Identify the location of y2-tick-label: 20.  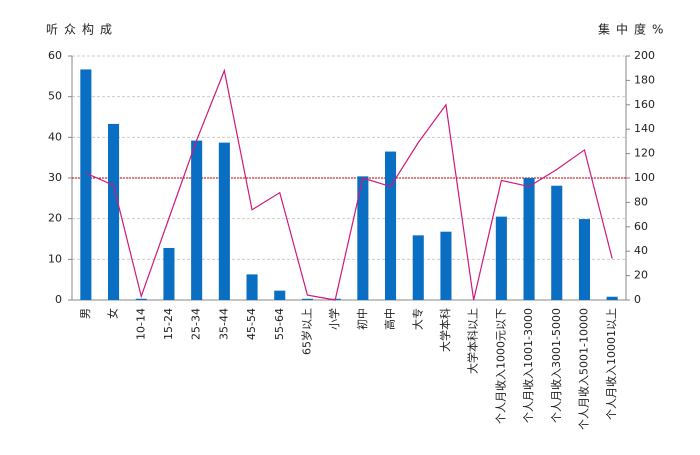
(641, 275).